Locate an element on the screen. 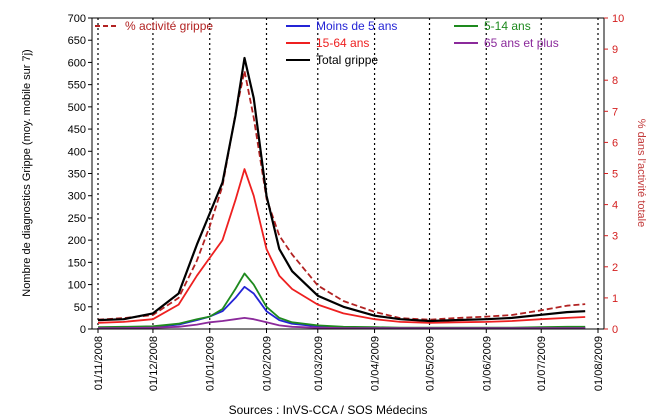 This screenshot has height=419, width=656. y-left-tick-label: 100 is located at coordinates (77, 286).